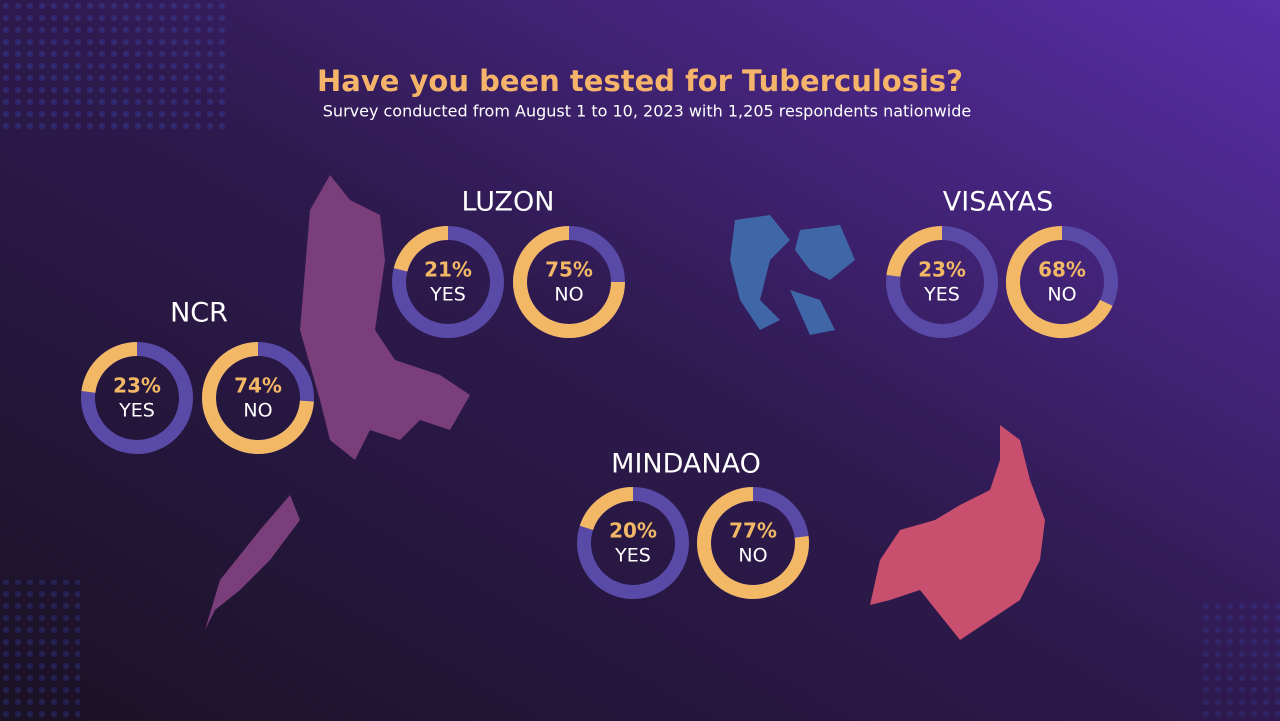 This screenshot has height=721, width=1280. I want to click on mindanao-map, so click(957, 532).